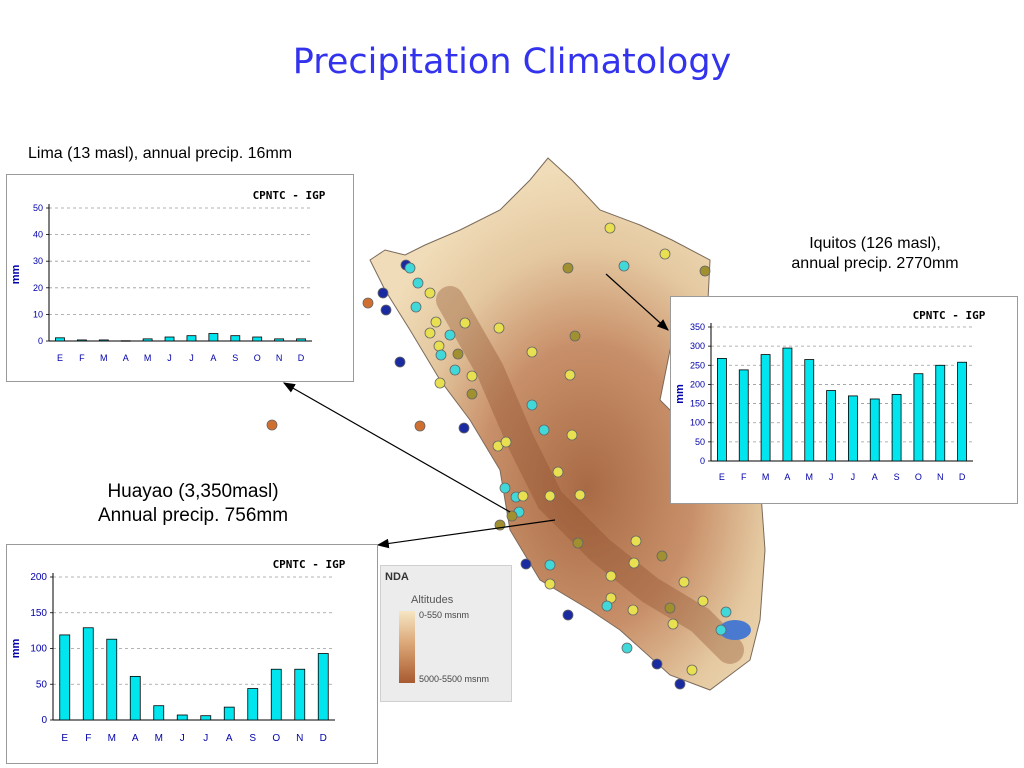 The height and width of the screenshot is (768, 1024). I want to click on iquitos-label-line1: Iquitos (126 masl),, so click(875, 243).